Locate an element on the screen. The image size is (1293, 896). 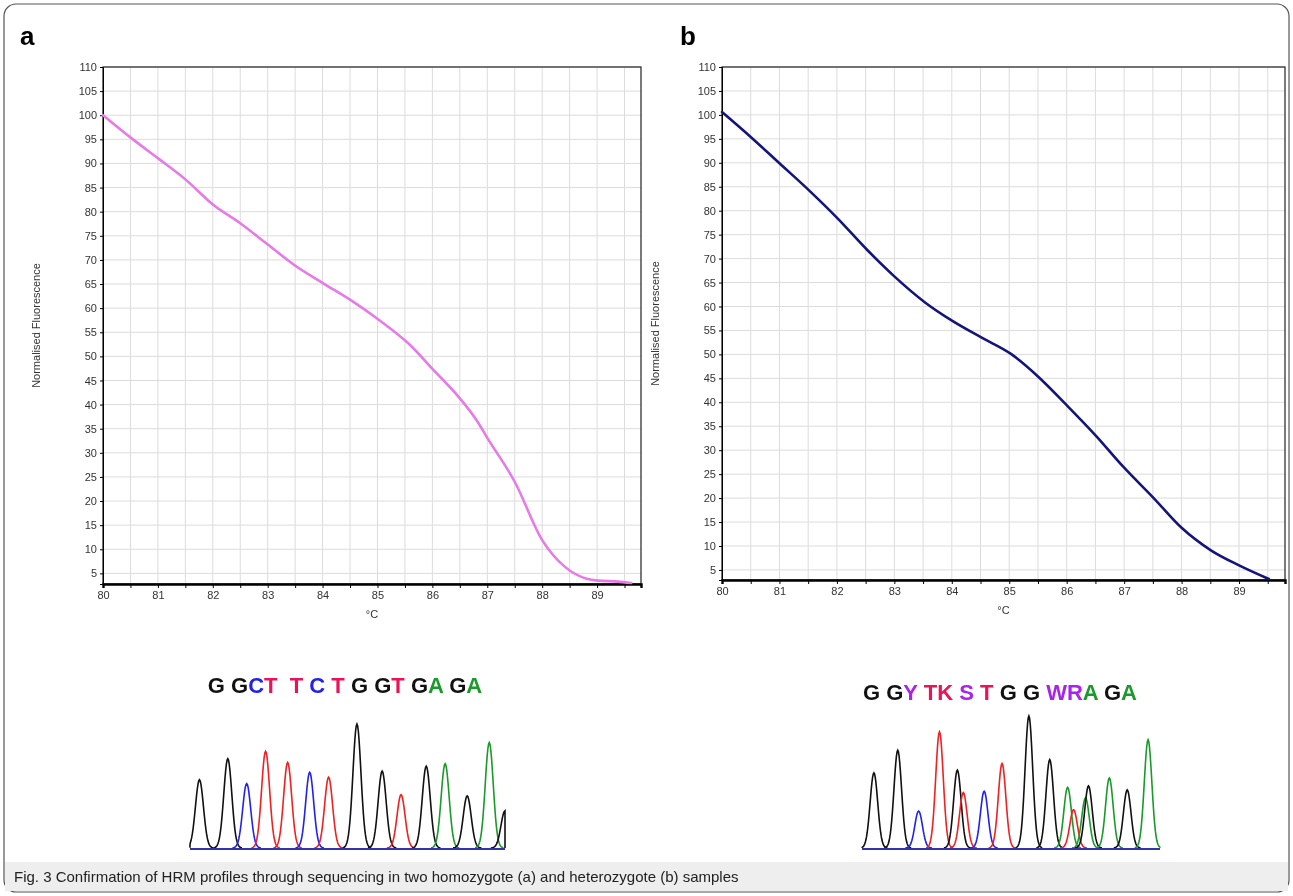
chart-title: b is located at coordinates (688, 36).